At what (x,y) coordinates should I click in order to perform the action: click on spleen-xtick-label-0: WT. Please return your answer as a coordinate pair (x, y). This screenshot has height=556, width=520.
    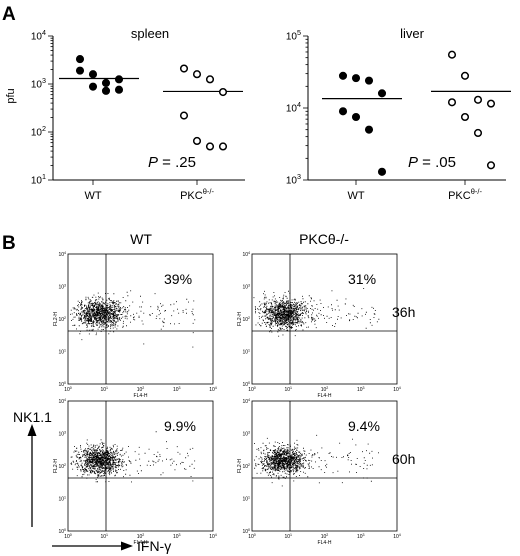
    Looking at the image, I should click on (92, 196).